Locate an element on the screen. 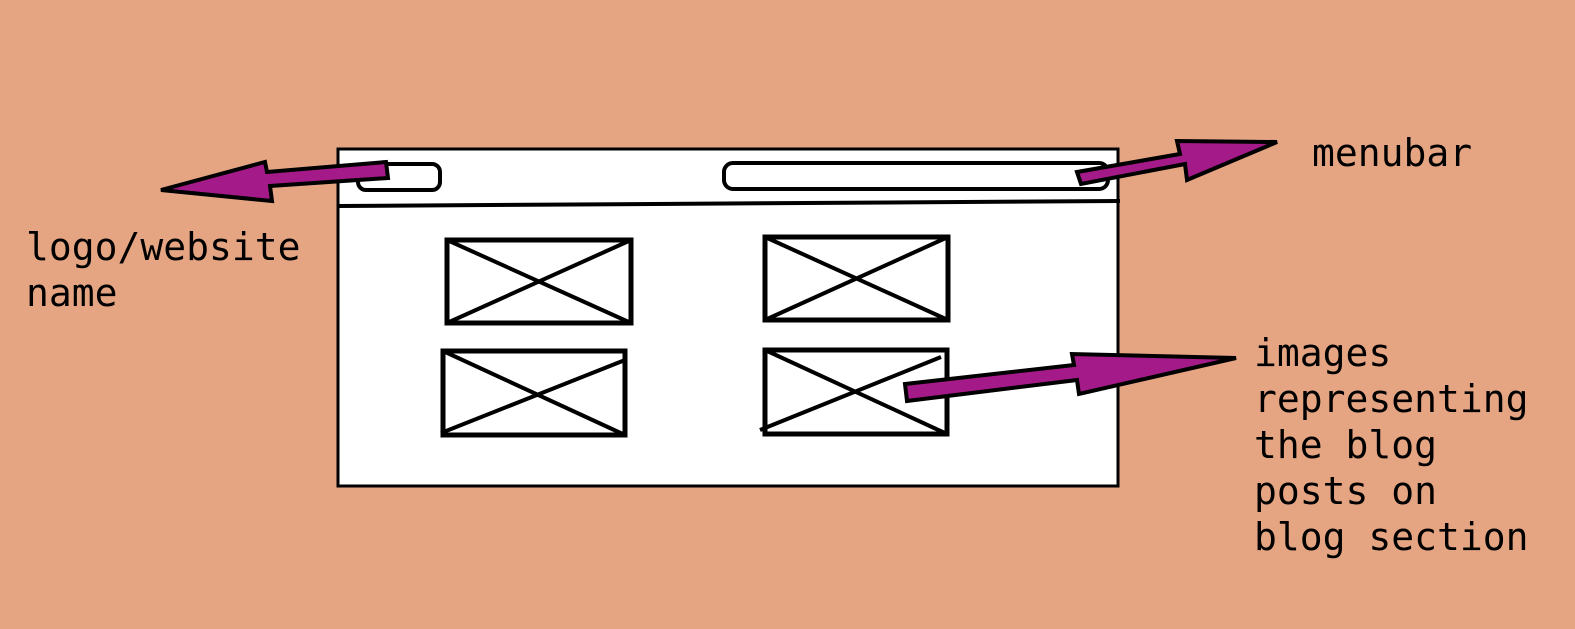 The image size is (1575, 629). header-divider is located at coordinates (729, 203).